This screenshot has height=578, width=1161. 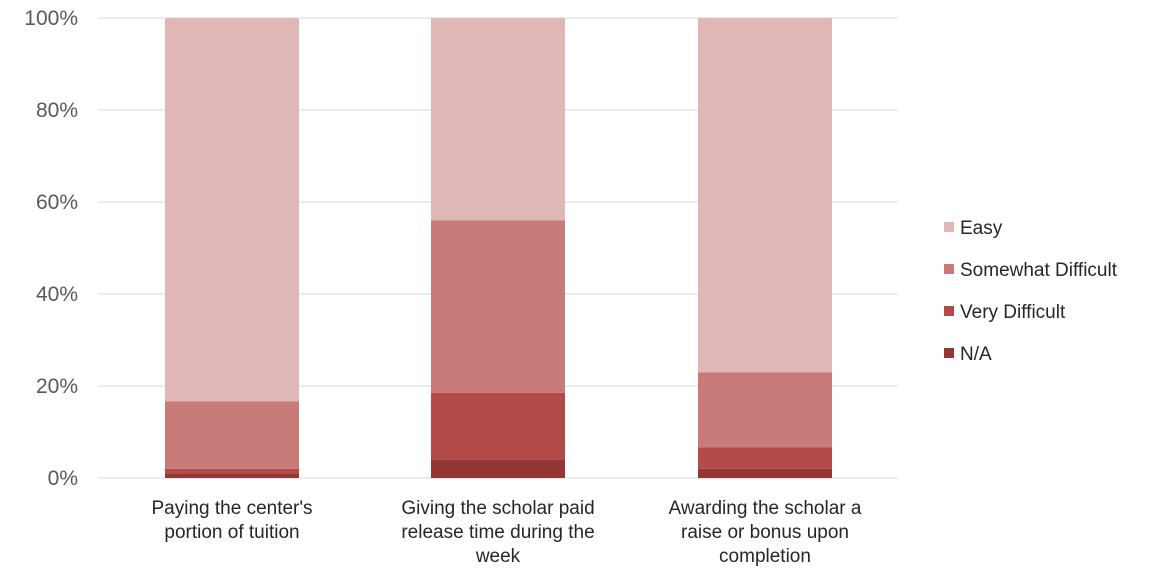 I want to click on x-category-label: release time during the, so click(x=497, y=532).